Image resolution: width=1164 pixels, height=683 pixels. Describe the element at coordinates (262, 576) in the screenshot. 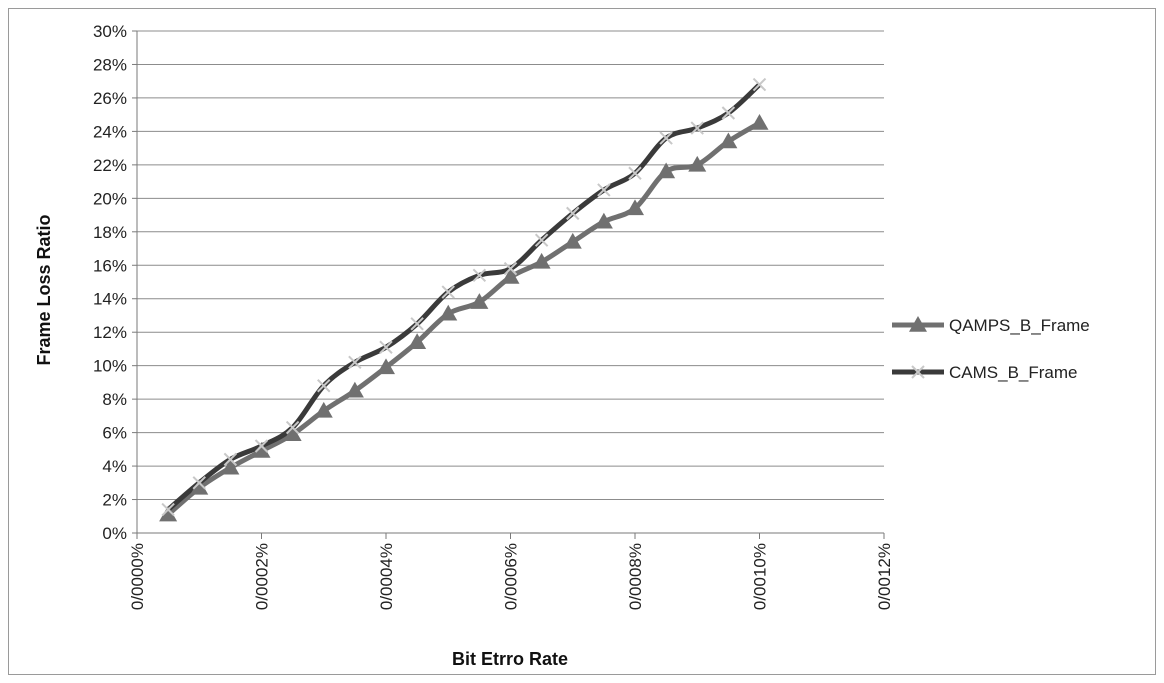

I see `x-tick-label: 0/0002%` at that location.